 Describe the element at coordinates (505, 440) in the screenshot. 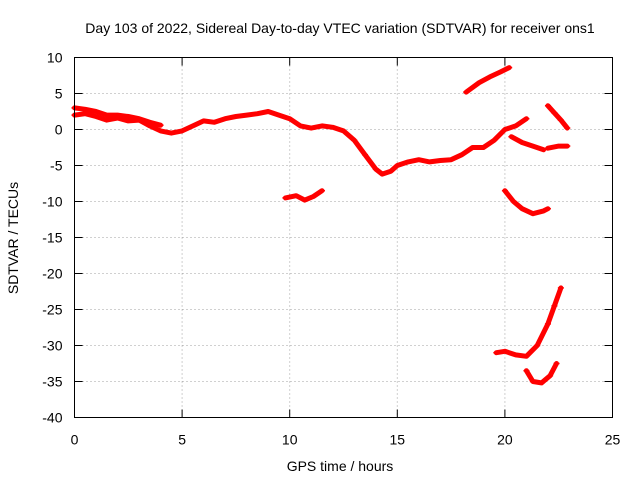

I see `x-tick-label: 20` at that location.